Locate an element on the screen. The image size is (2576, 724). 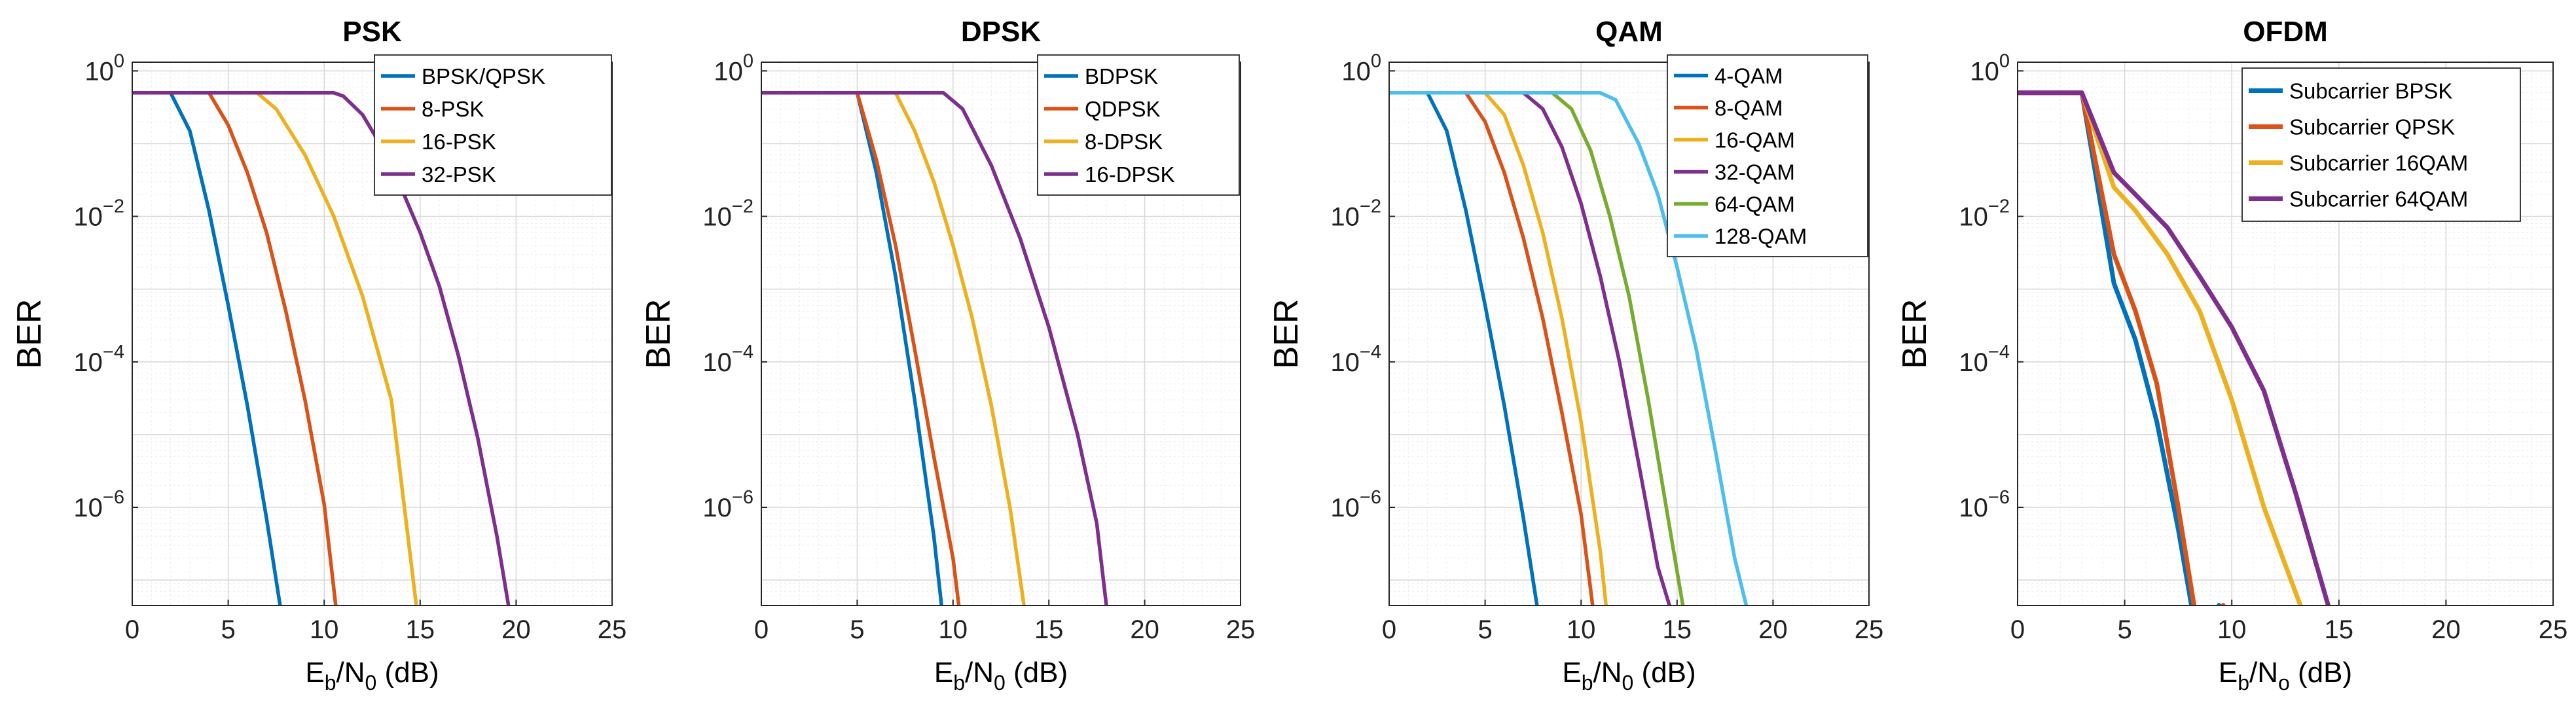
series-line-32-psk is located at coordinates (321, 348).